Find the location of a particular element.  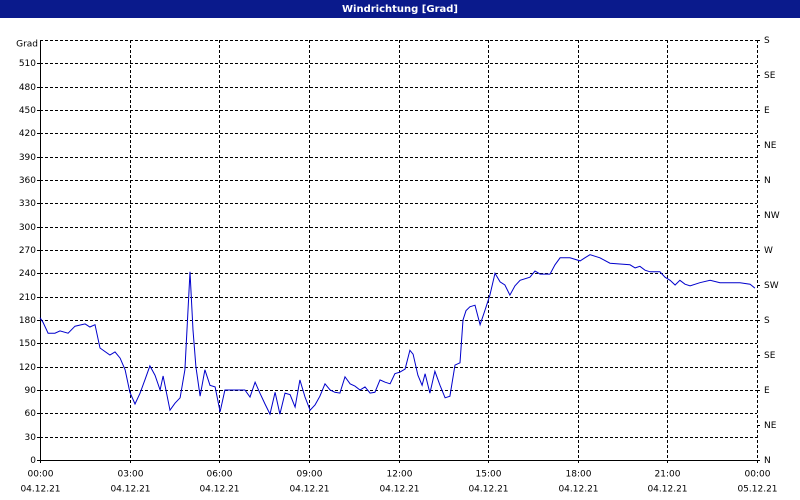

y-tick-label: 390 is located at coordinates (27, 158).